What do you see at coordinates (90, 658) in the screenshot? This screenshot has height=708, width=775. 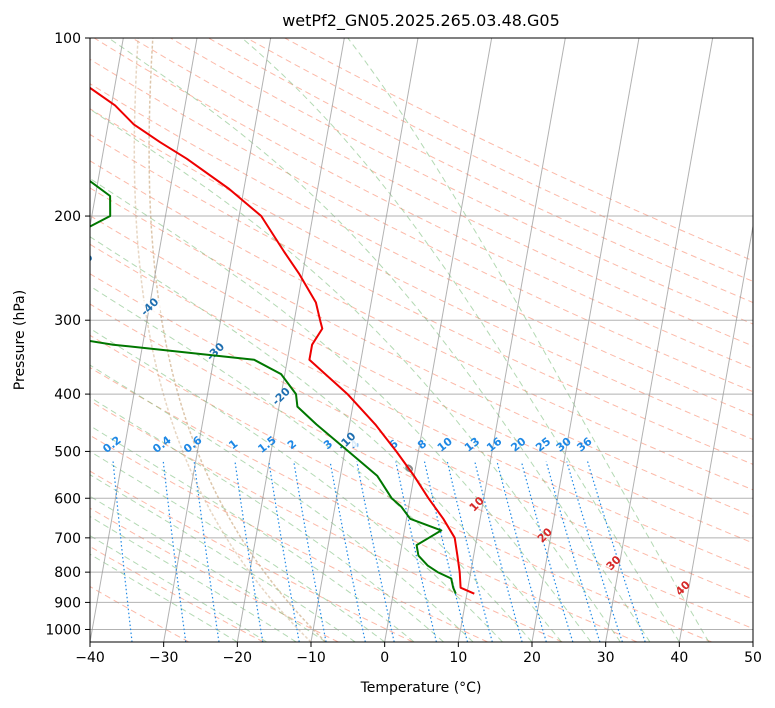 I see `x-tick-label: −40` at bounding box center [90, 658].